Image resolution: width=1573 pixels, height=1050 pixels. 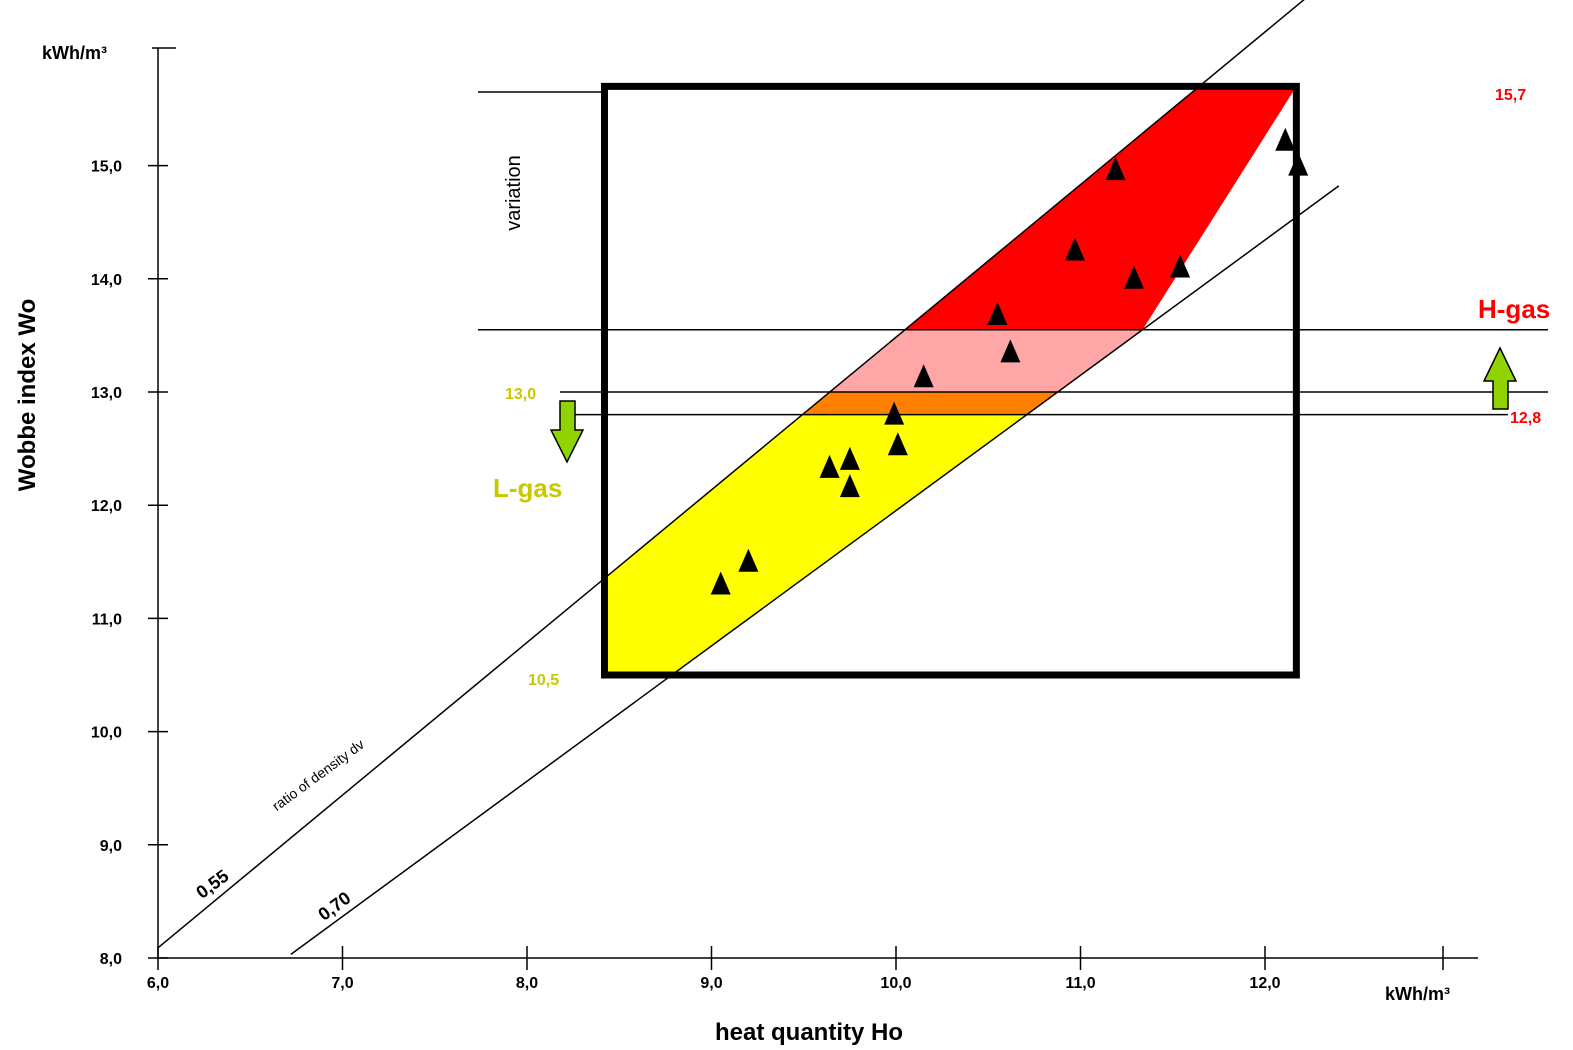 What do you see at coordinates (527, 488) in the screenshot?
I see `l-gas-label: L-gas` at bounding box center [527, 488].